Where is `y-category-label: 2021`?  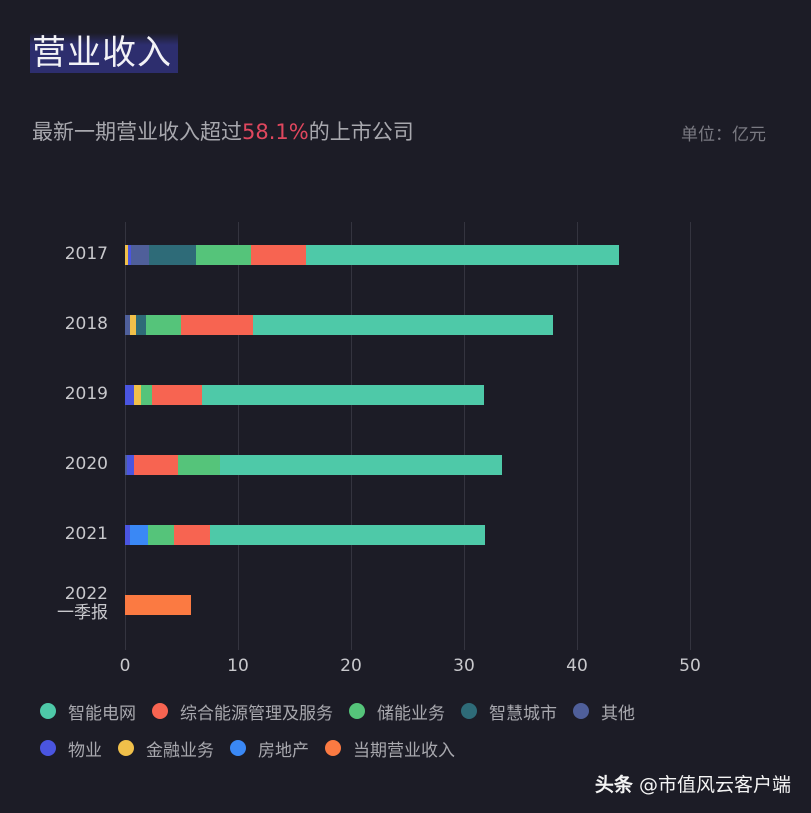
y-category-label: 2021 is located at coordinates (86, 534).